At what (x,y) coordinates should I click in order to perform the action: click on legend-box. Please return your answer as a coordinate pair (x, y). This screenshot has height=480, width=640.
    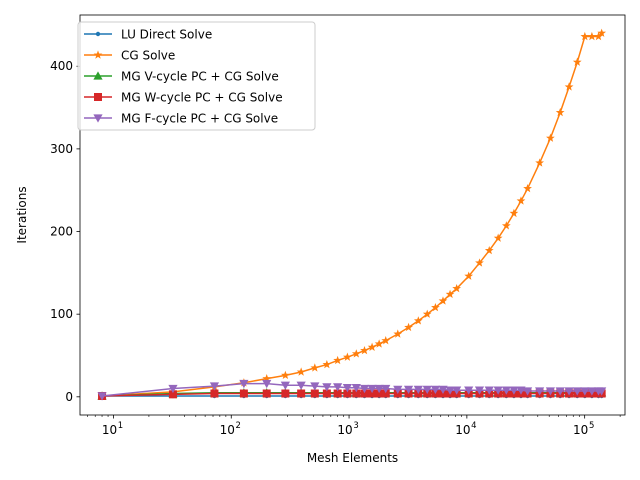
    Looking at the image, I should click on (196, 76).